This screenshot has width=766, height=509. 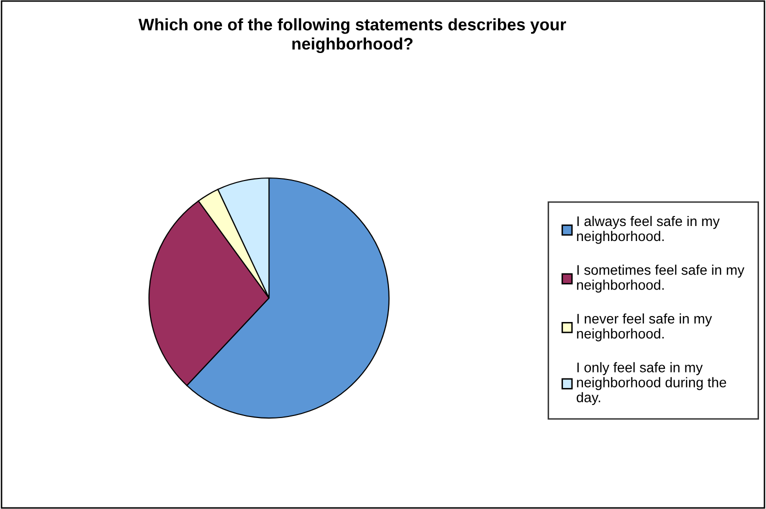 What do you see at coordinates (648, 230) in the screenshot?
I see `legend-label: I always feel safe in my neighborhood.` at bounding box center [648, 230].